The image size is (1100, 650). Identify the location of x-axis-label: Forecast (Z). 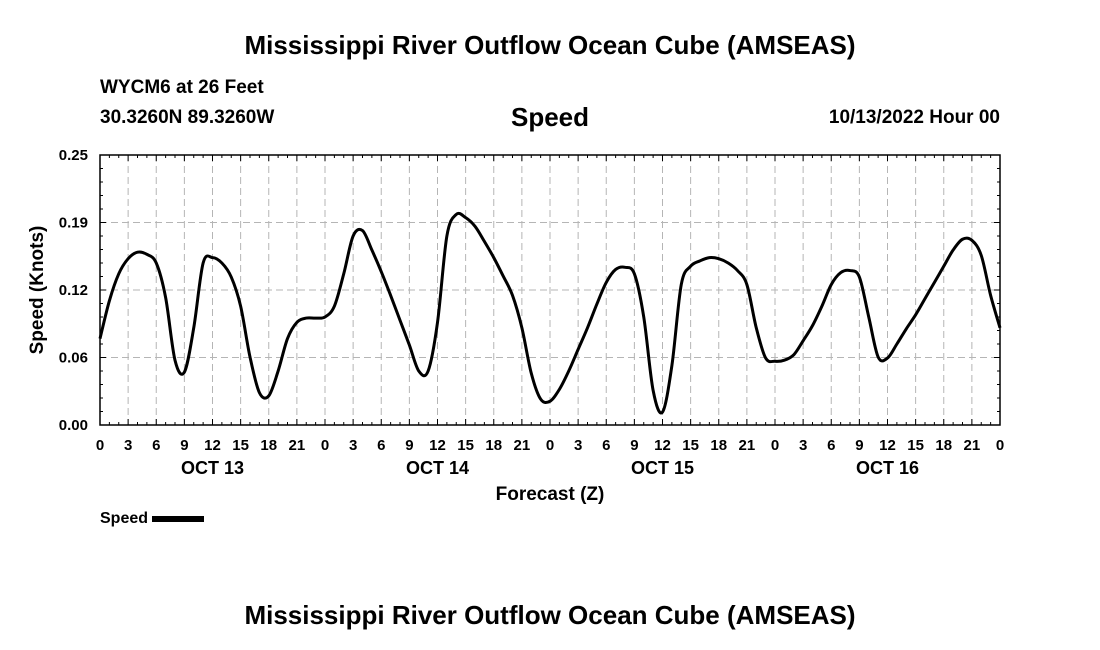
(550, 494).